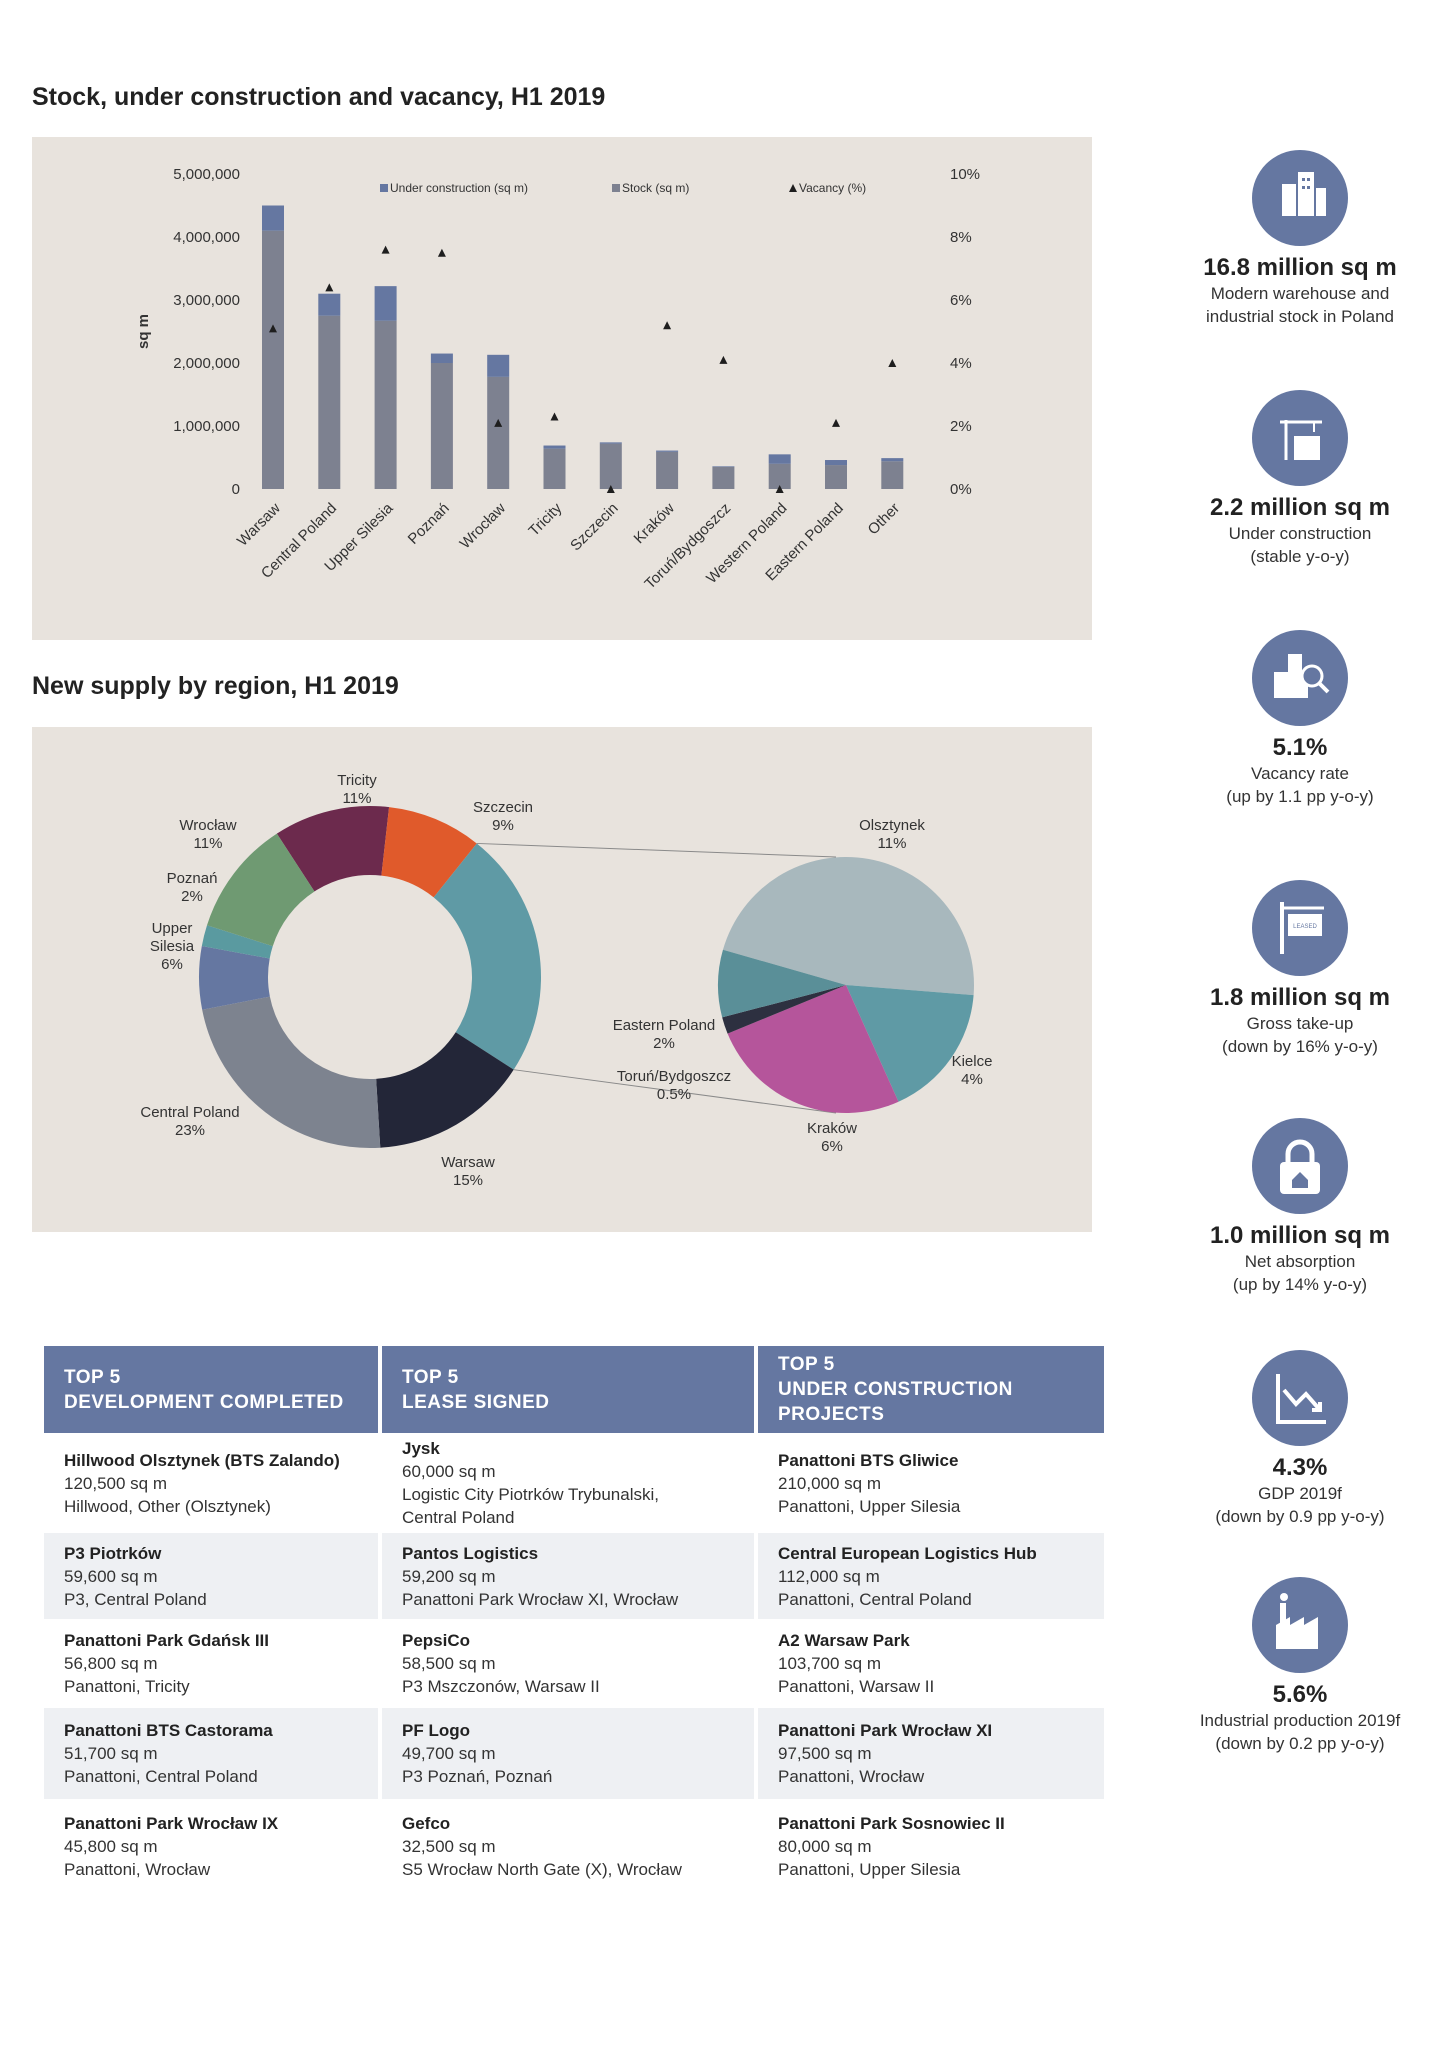  What do you see at coordinates (161, 1776) in the screenshot?
I see `project-detail: Panattoni, Central Poland` at bounding box center [161, 1776].